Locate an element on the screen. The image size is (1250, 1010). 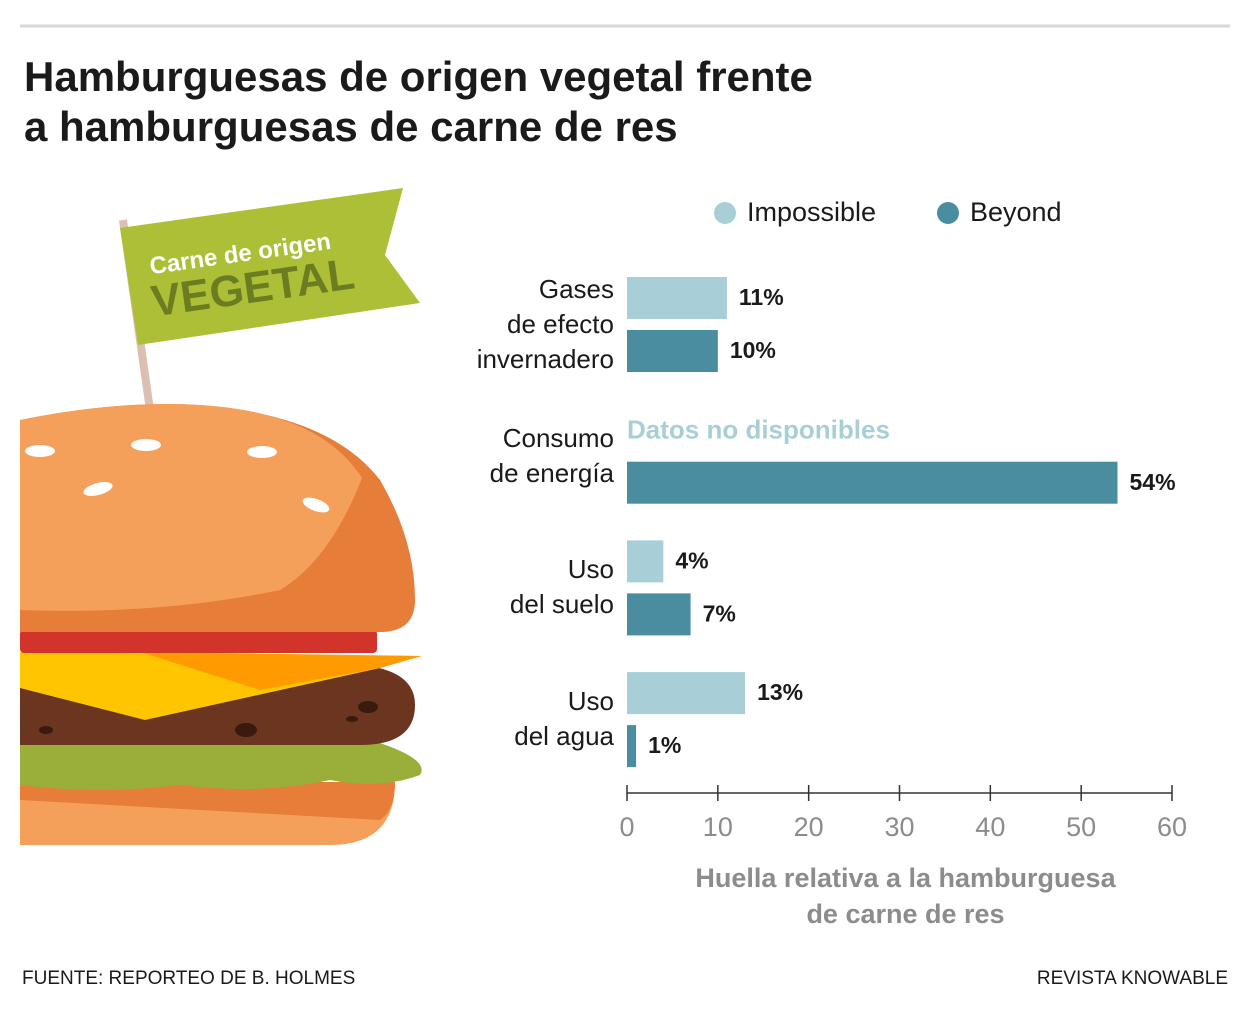
x-tick-label: 60 is located at coordinates (1172, 827).